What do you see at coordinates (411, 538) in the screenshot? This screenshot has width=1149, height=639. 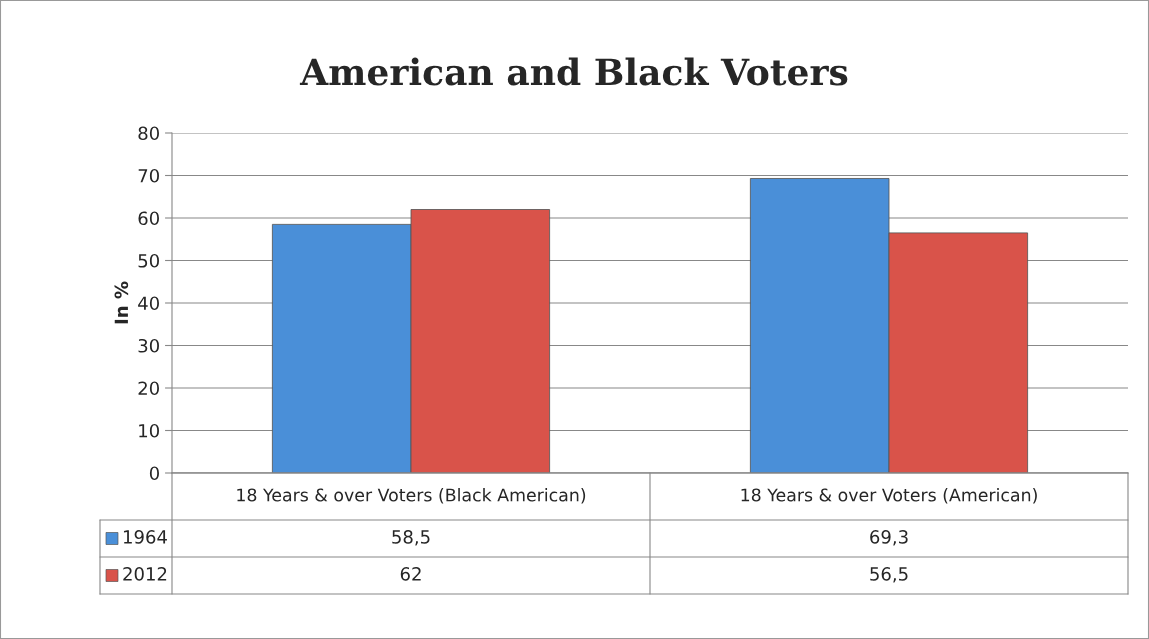 I see `data-label: 58,5` at bounding box center [411, 538].